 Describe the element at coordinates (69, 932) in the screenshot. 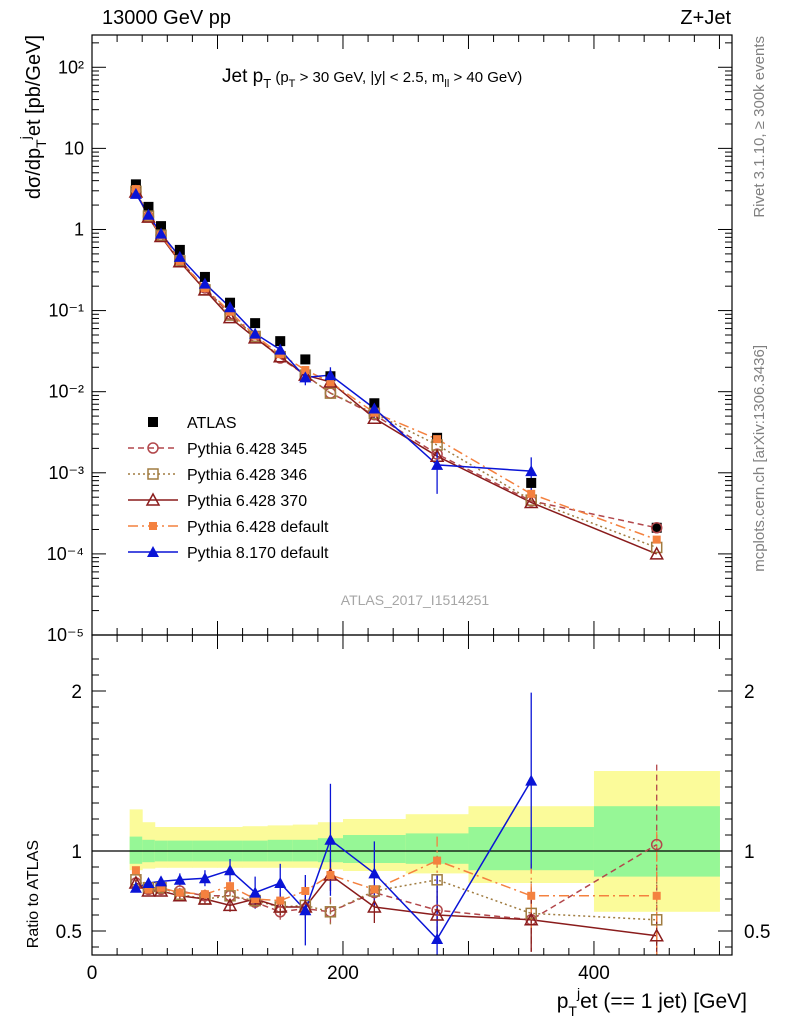

I see `ratio-y-tick-label: 0.5` at that location.